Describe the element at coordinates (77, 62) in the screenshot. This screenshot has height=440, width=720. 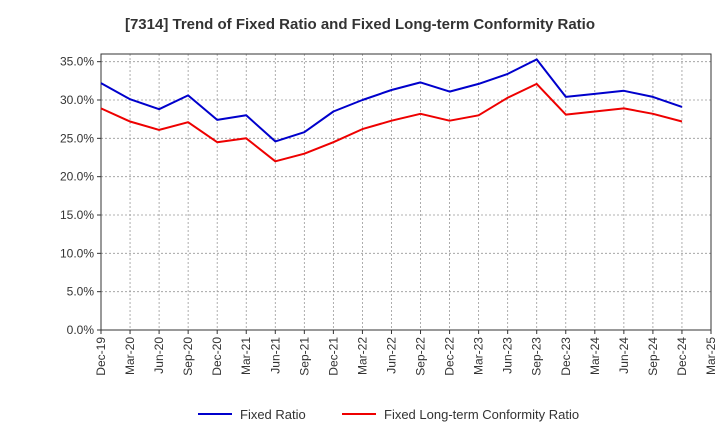
I see `y-tick-label: 35.0%` at that location.